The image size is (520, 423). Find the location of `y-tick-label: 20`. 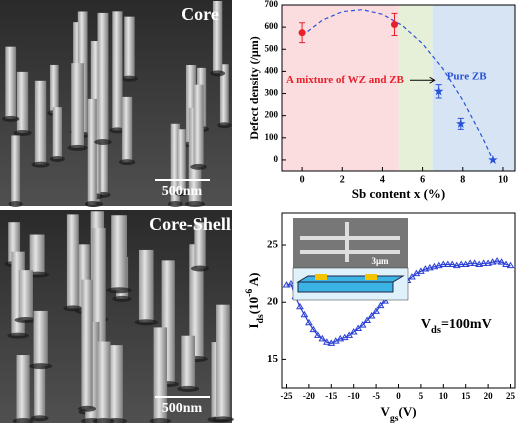

y-tick-label: 20 is located at coordinates (273, 302).